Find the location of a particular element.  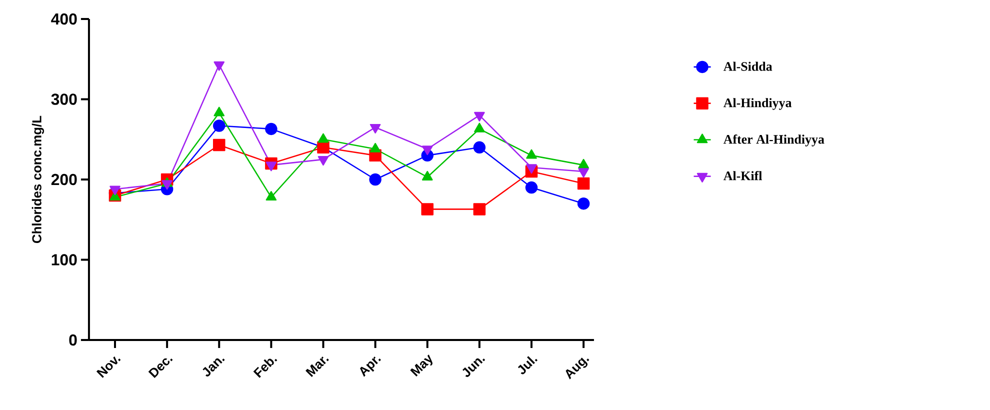

x-tick-label: Jun. is located at coordinates (474, 367).